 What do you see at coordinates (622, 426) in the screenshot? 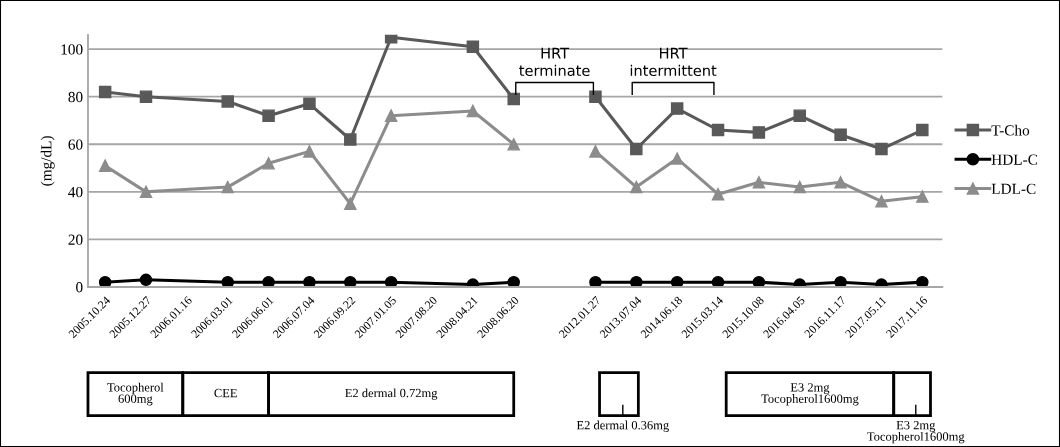
I see `text: E2 dermal 0.36mg` at bounding box center [622, 426].